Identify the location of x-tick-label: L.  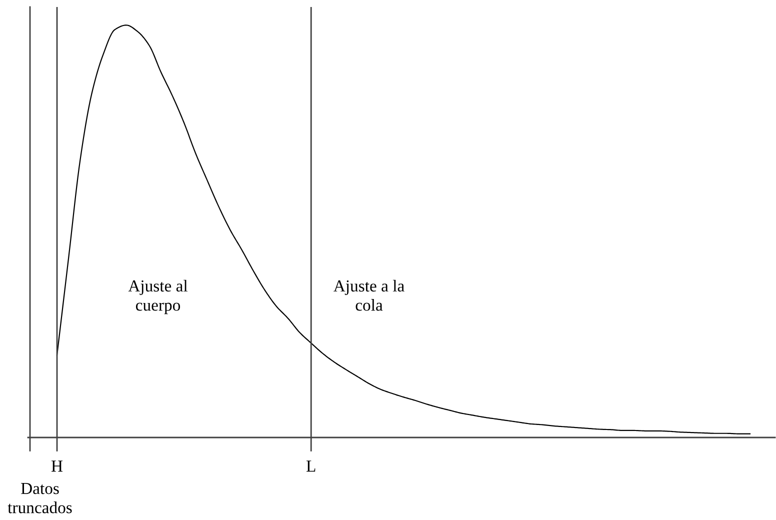
(311, 466).